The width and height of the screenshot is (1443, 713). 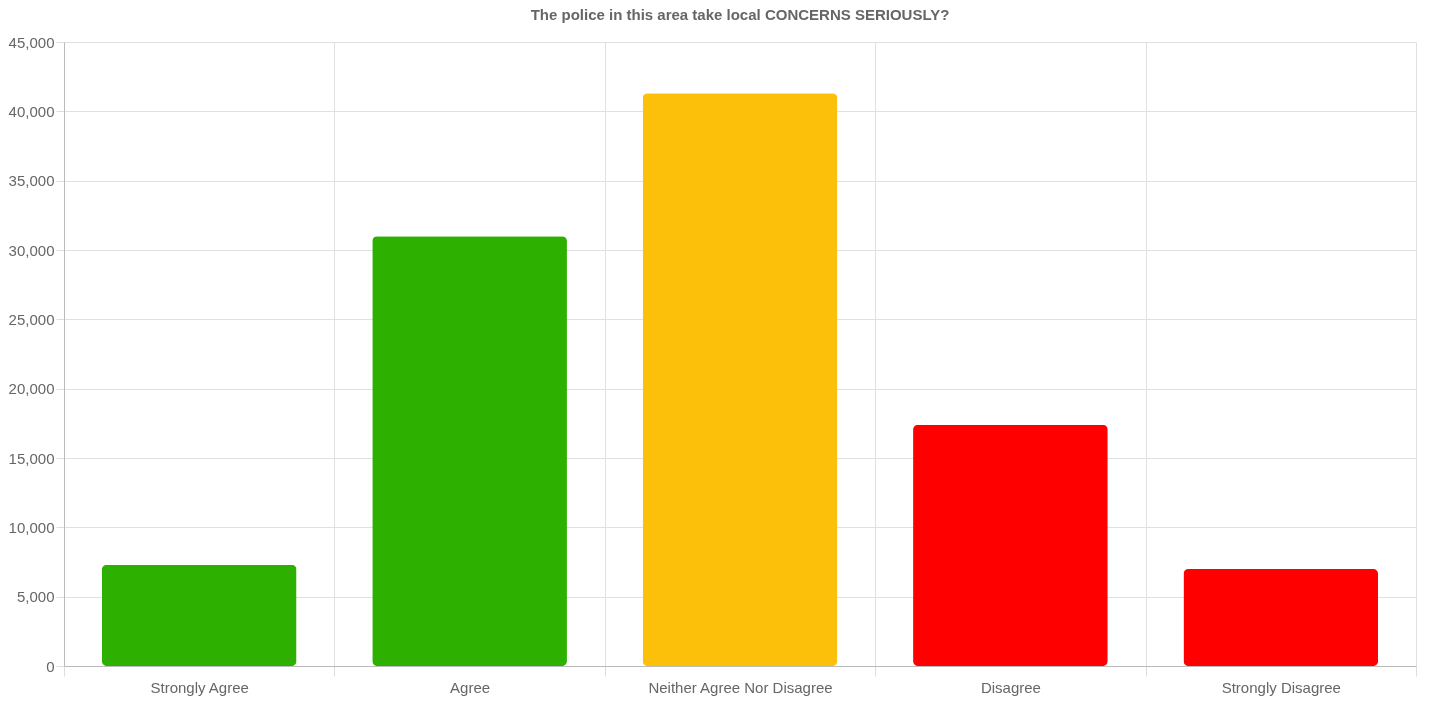 What do you see at coordinates (31, 111) in the screenshot?
I see `y-tick-label: 40,000` at bounding box center [31, 111].